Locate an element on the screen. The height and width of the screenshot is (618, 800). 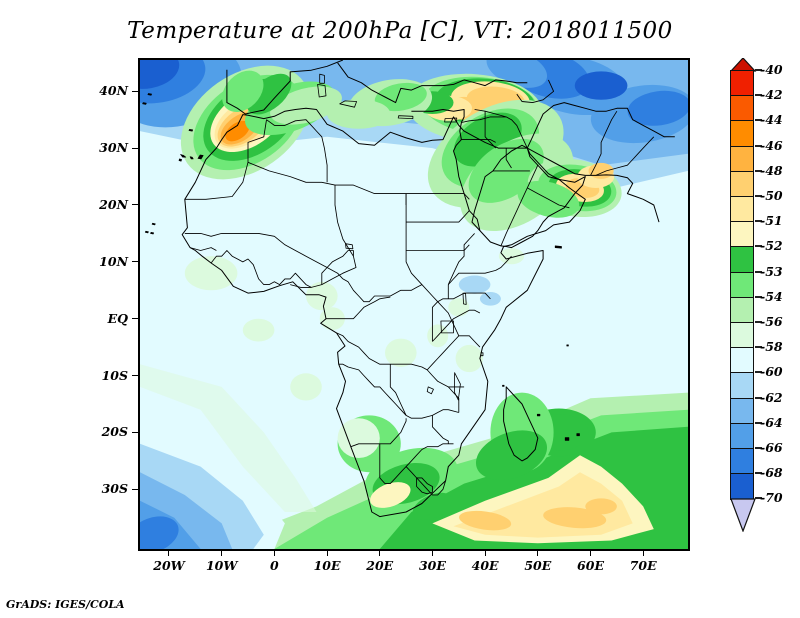
colorbar-label: -40 is located at coordinates (771, 69).